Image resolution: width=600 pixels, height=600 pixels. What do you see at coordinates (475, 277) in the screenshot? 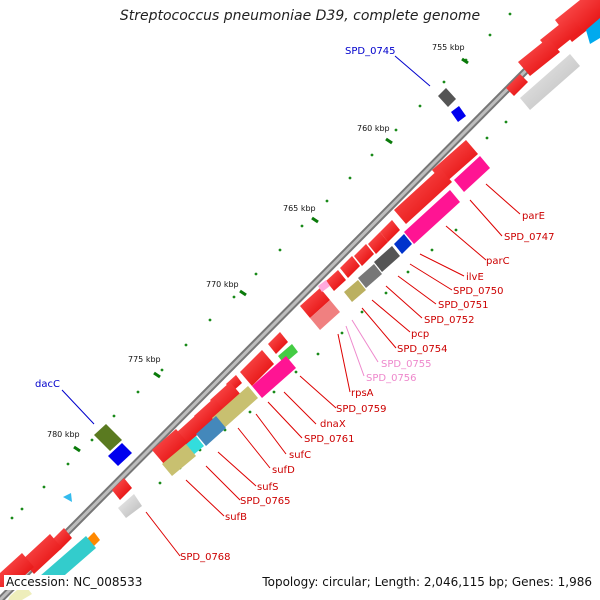
I see `gene-label-ilve: ilvE` at bounding box center [475, 277].